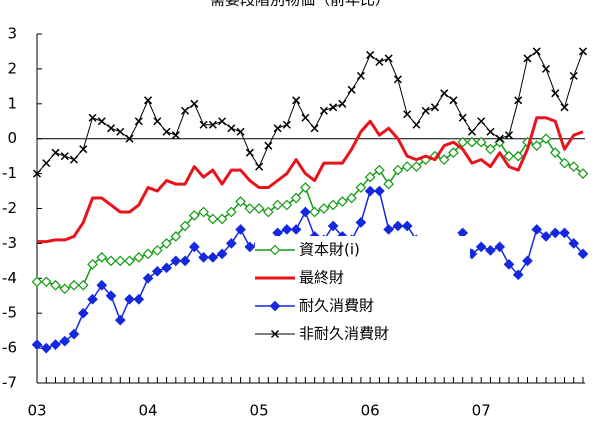 Image resolution: width=593 pixels, height=426 pixels. What do you see at coordinates (9, 208) in the screenshot?
I see `y-tick-label: -2` at bounding box center [9, 208].